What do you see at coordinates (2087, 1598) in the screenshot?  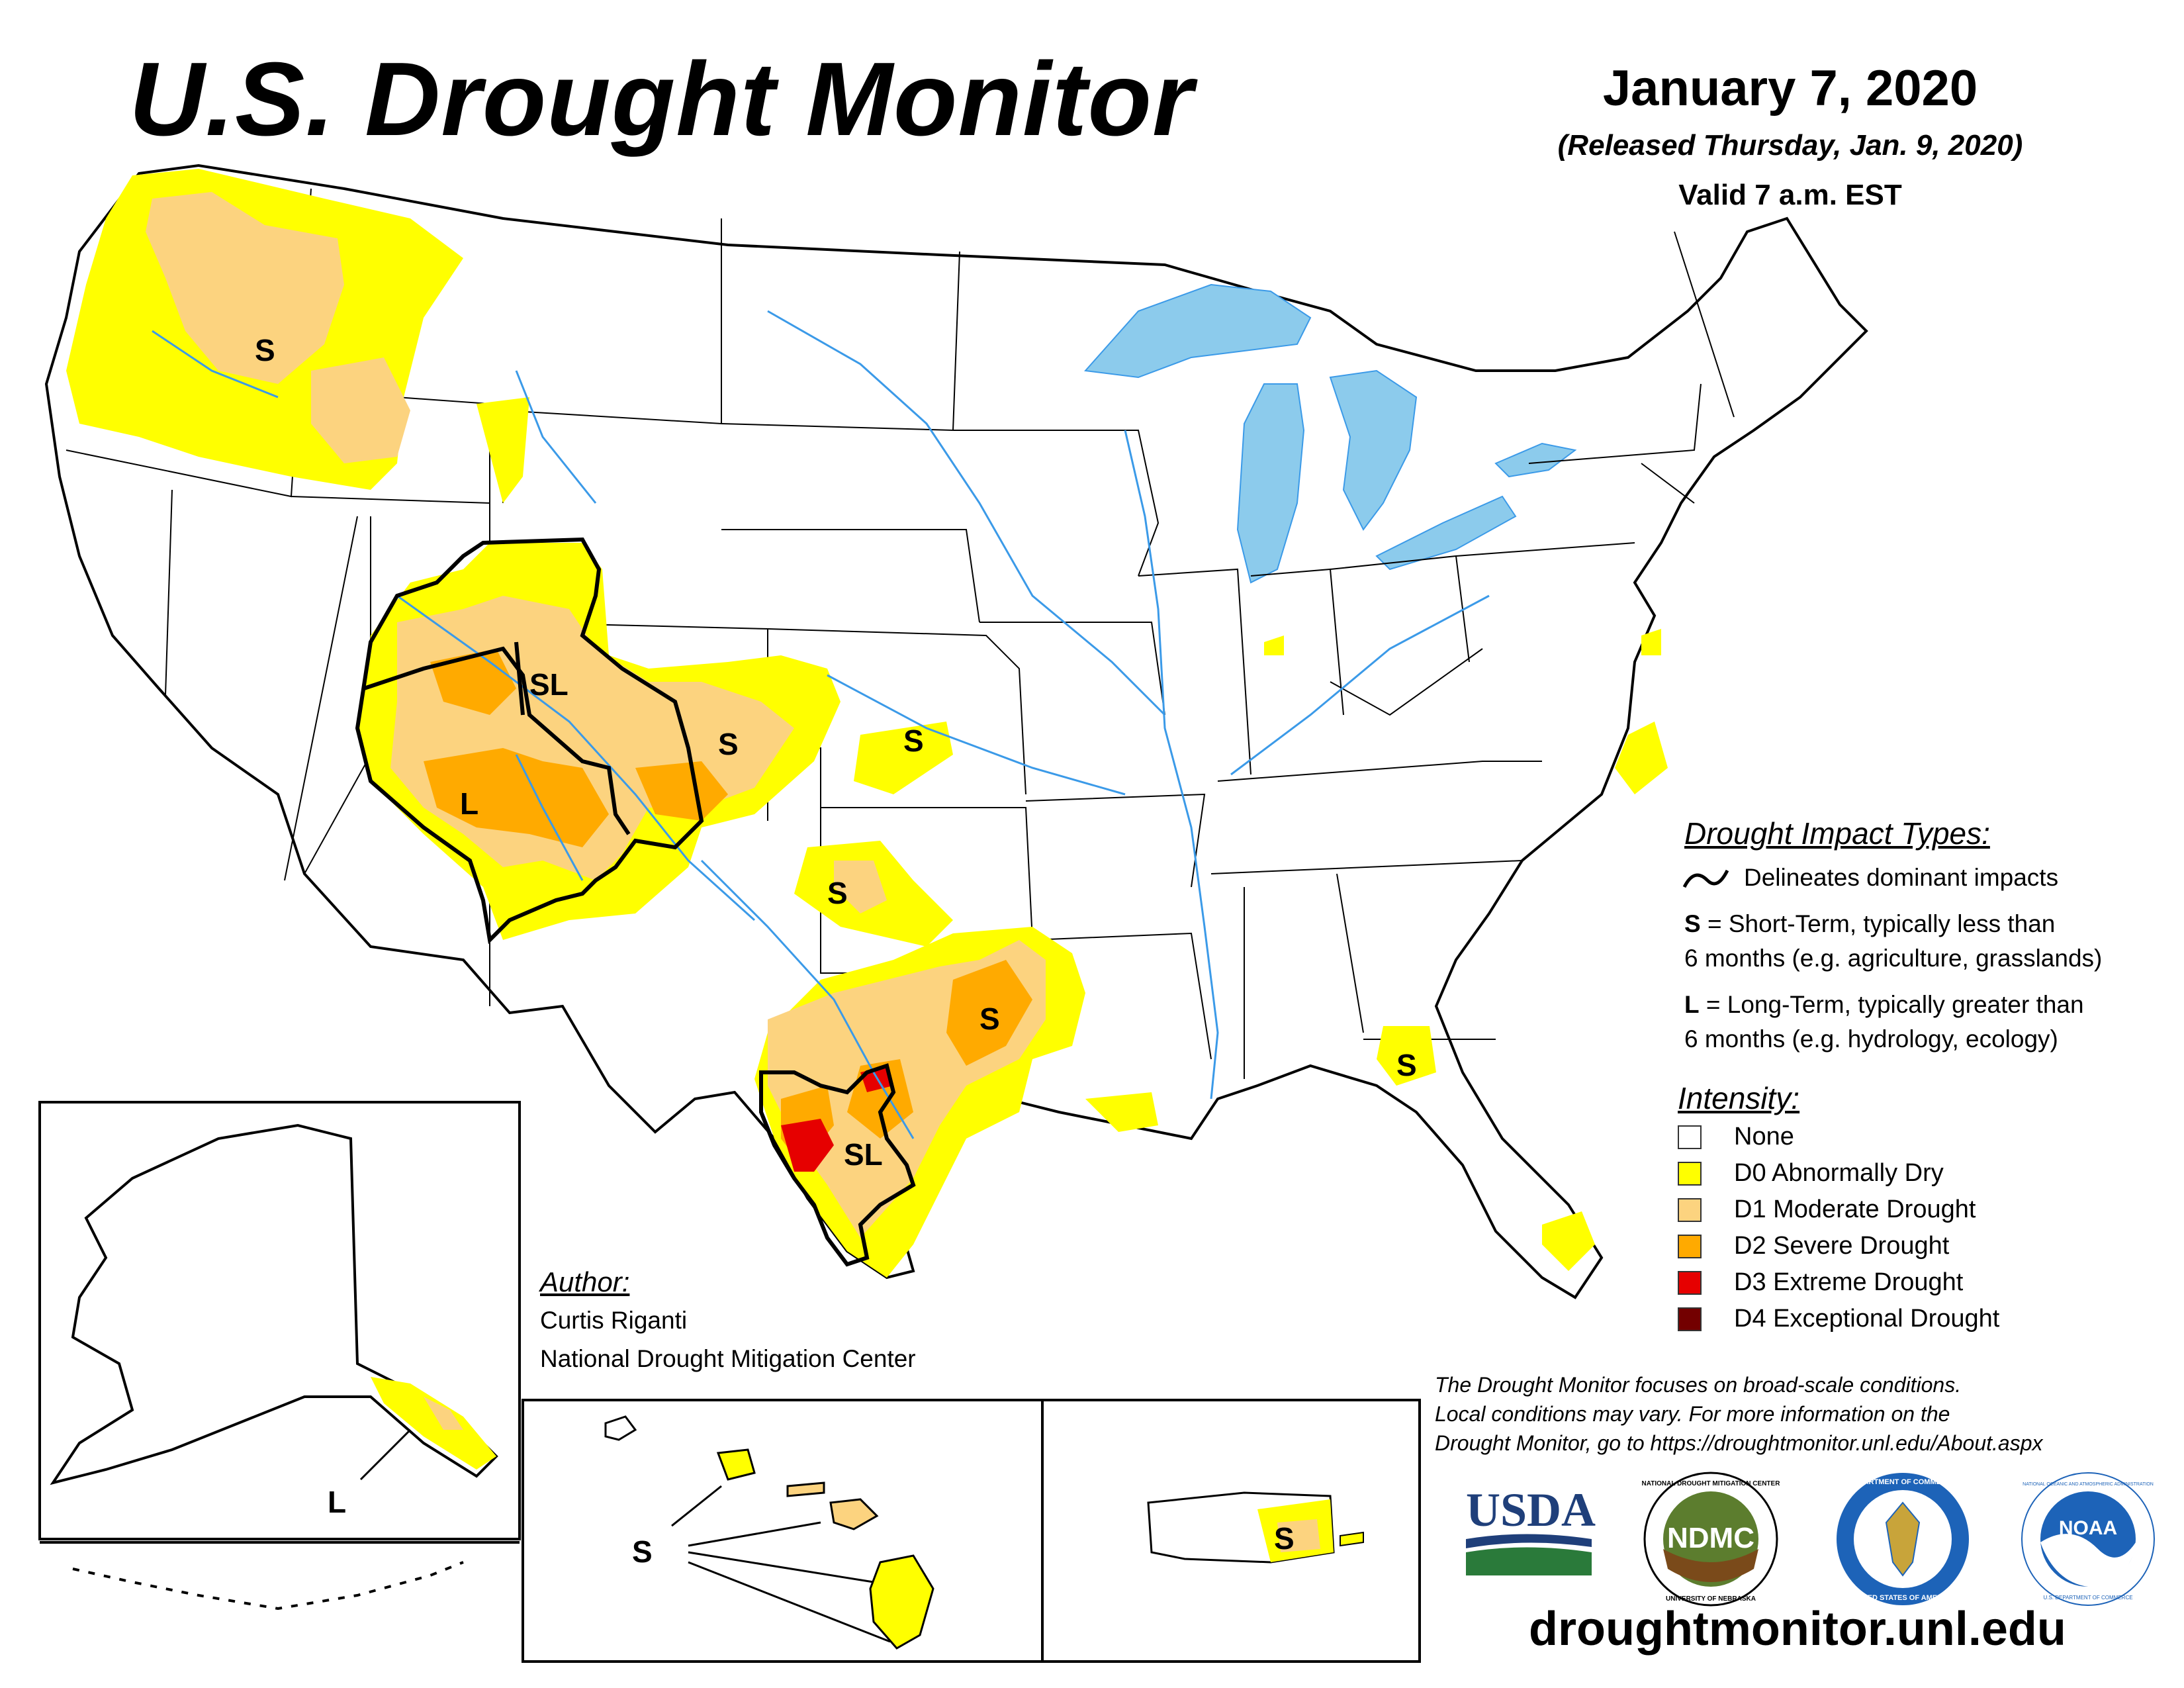 I see `noaa-ring-bottom: U.S. DEPARTMENT OF COMMERCE` at bounding box center [2087, 1598].